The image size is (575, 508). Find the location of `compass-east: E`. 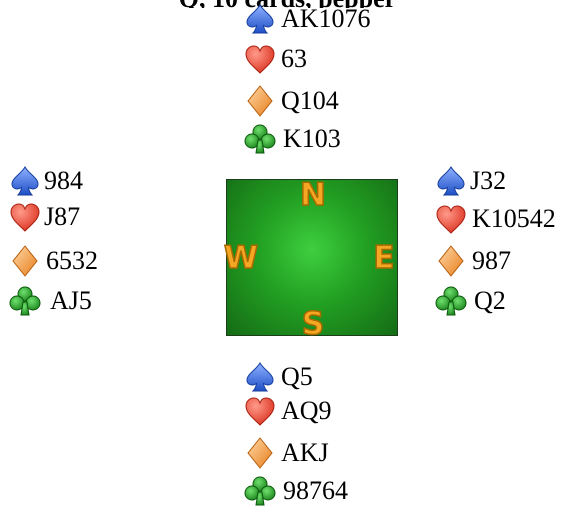

compass-east: E is located at coordinates (384, 258).